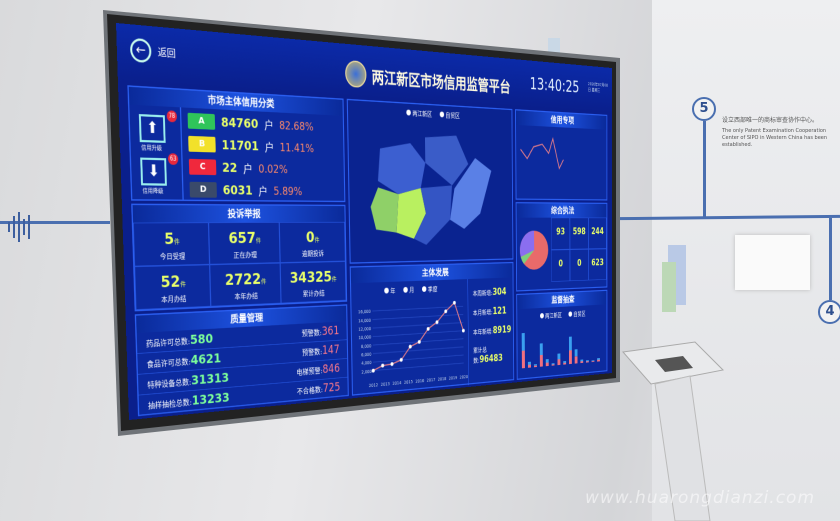  Describe the element at coordinates (239, 123) in the screenshot. I see `grade-count: 84760` at that location.